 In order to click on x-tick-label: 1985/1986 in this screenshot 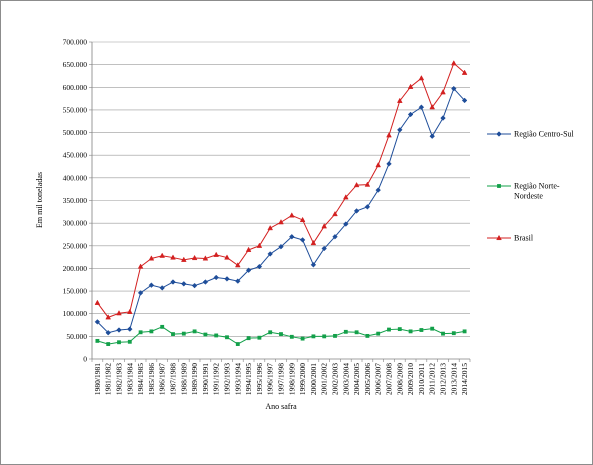, I will do `click(151, 379)`.